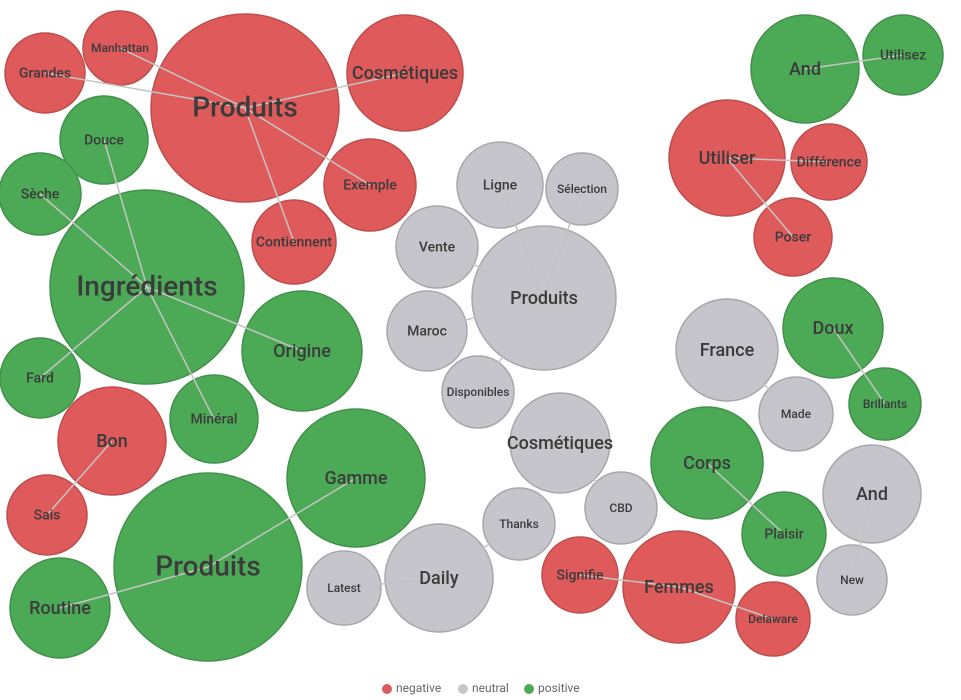 This screenshot has width=961, height=700. I want to click on bubble-label: Femmes, so click(679, 587).